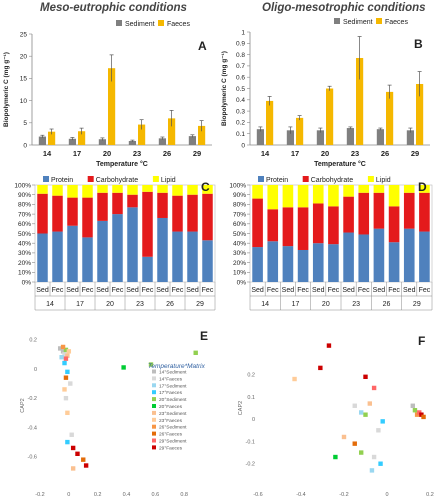 This screenshot has height=500, width=442. Describe the element at coordinates (364, 290) in the screenshot. I see `d-xtick-label: Fec` at that location.